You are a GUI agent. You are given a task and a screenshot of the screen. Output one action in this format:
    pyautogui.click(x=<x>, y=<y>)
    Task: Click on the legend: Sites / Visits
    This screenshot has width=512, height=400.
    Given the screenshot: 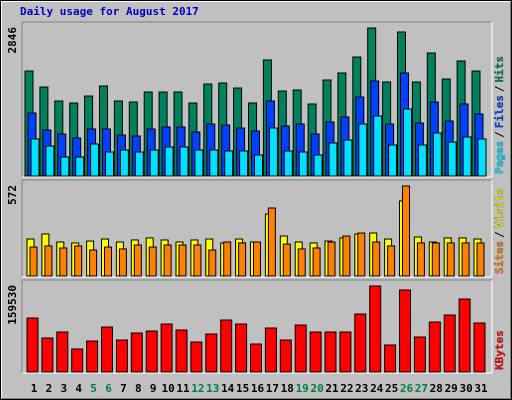 What is the action you would take?
    pyautogui.click(x=499, y=232)
    